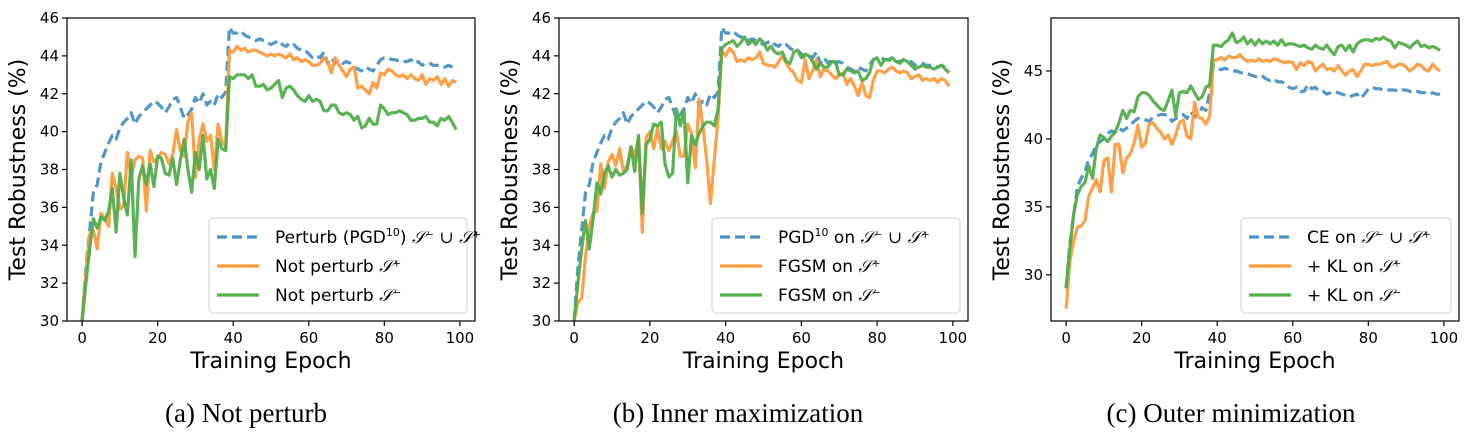 This screenshot has width=1472, height=442. I want to click on legend-label: Perturb (PGD10) 𝒮⁻ ∪ 𝒮⁺, so click(378, 237).